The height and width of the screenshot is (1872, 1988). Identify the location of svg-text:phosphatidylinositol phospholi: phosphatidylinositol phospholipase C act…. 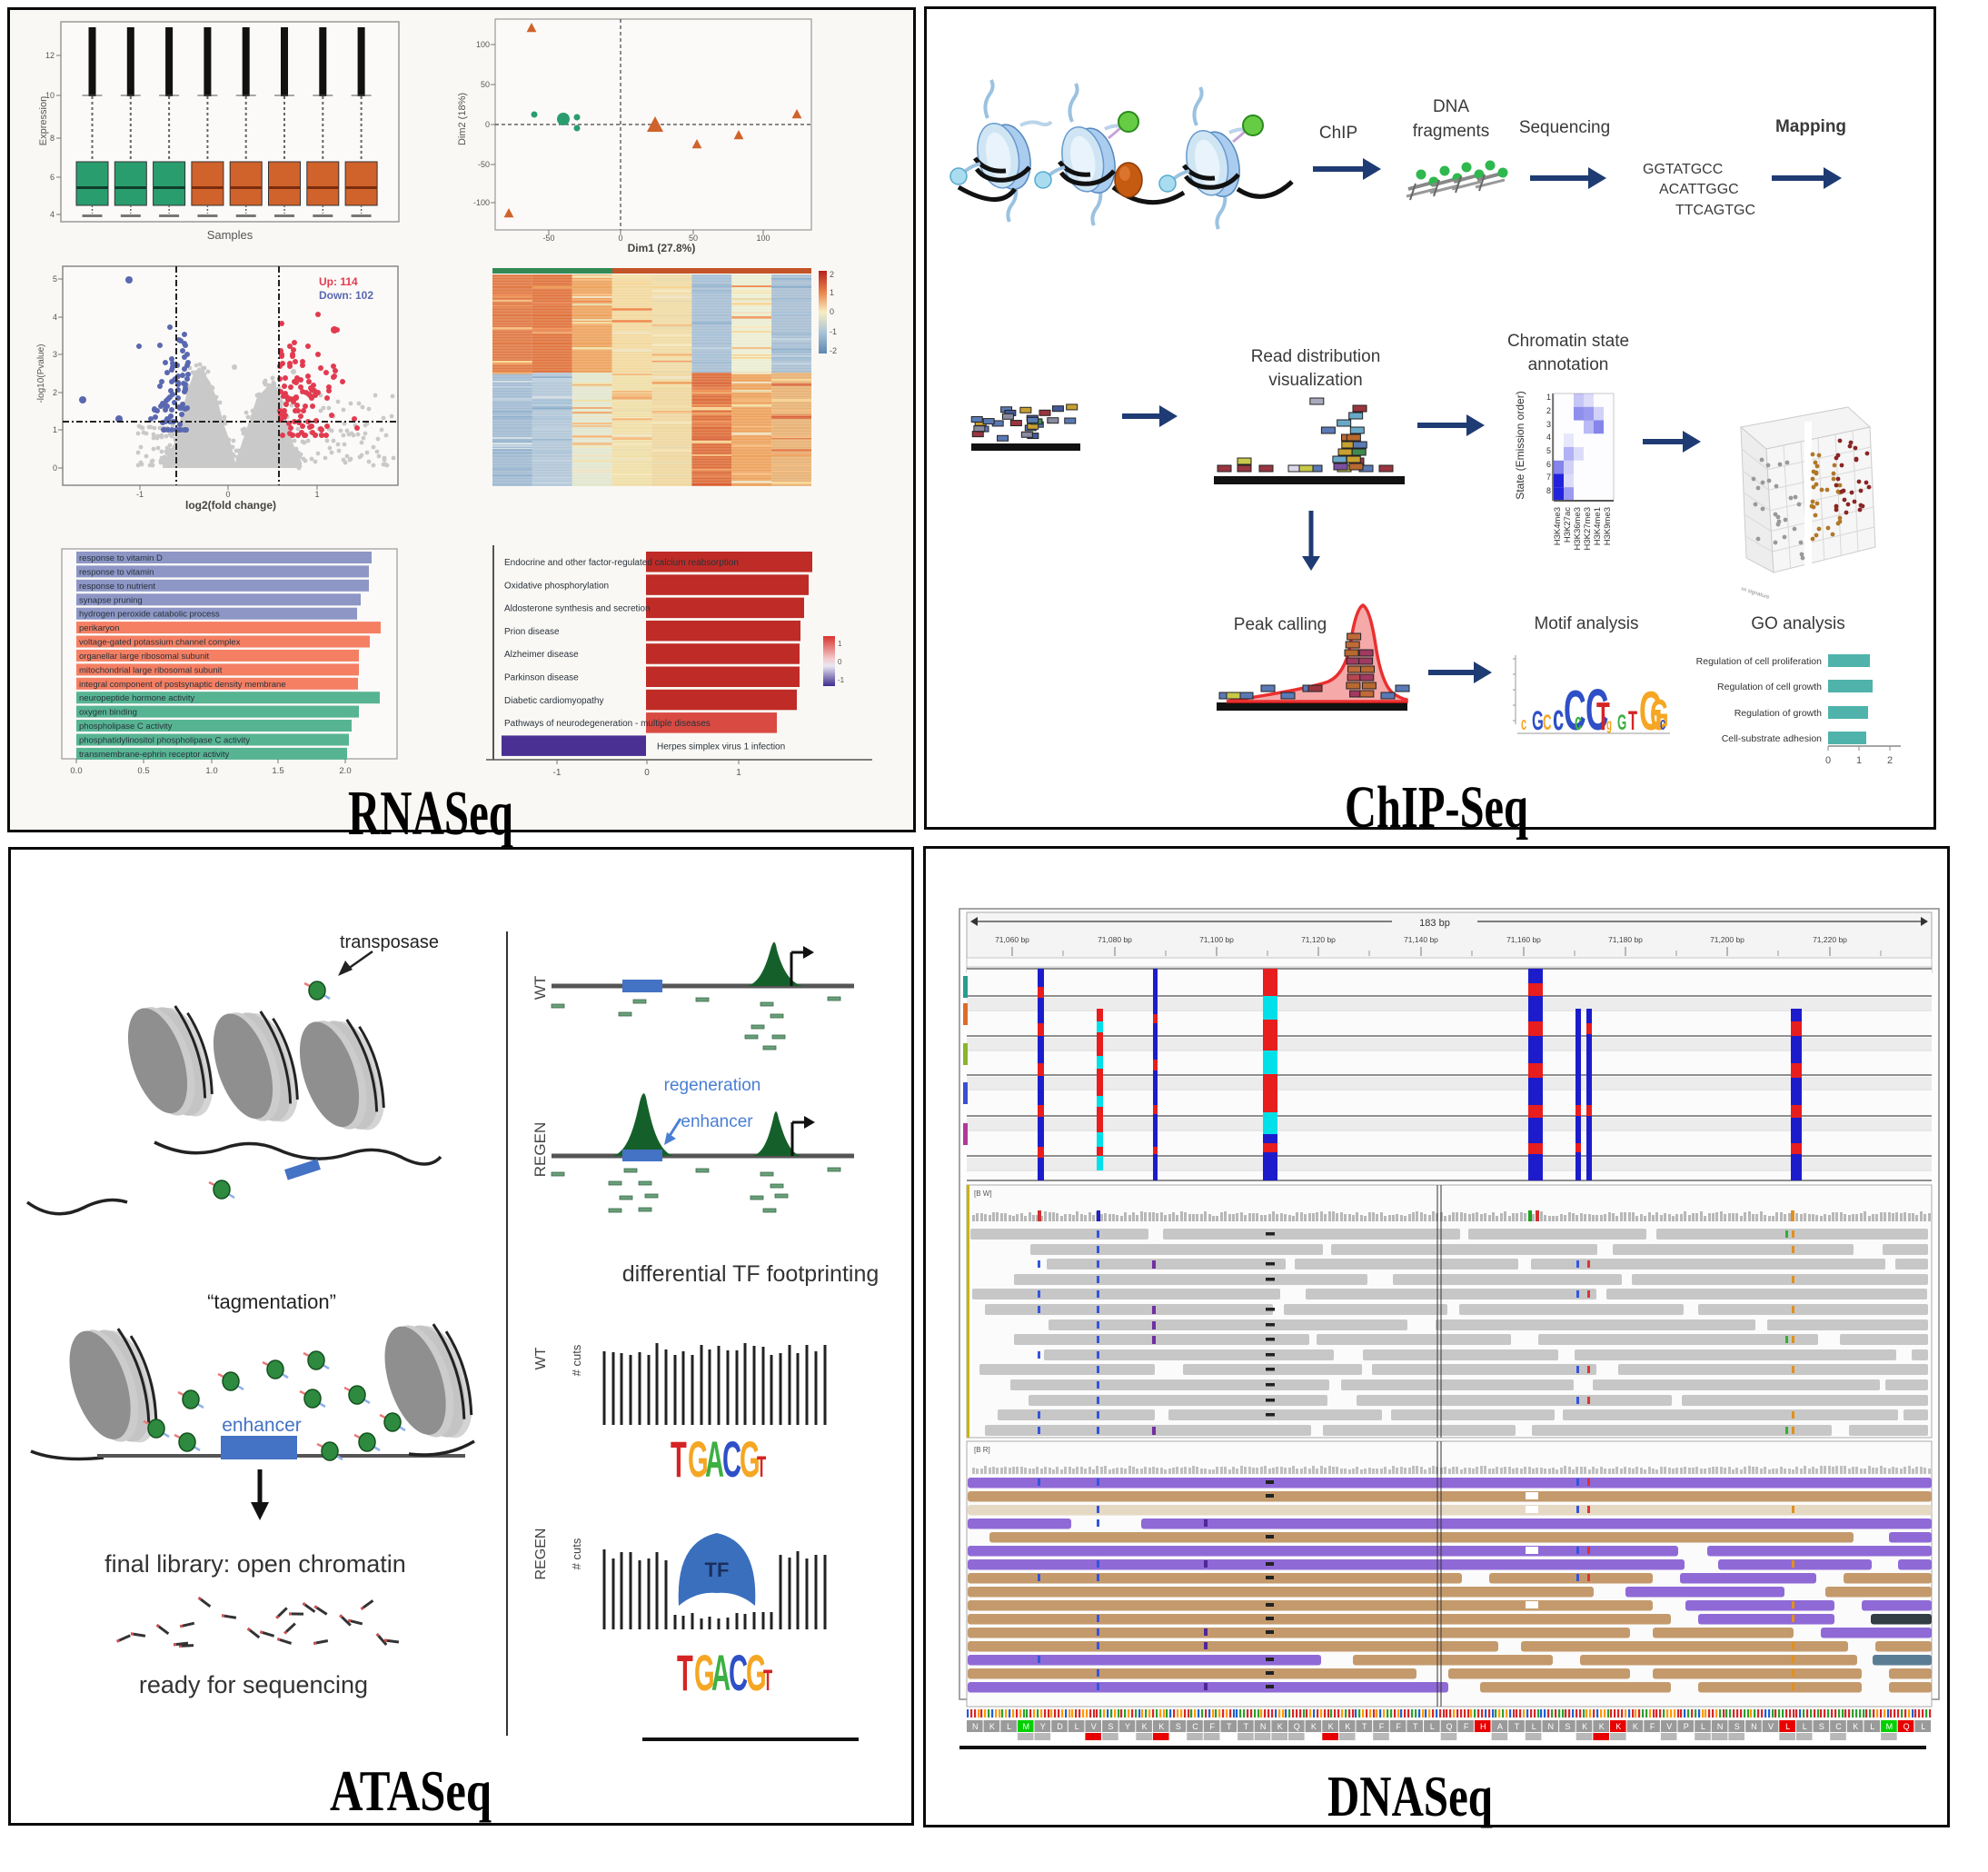
(164, 741).